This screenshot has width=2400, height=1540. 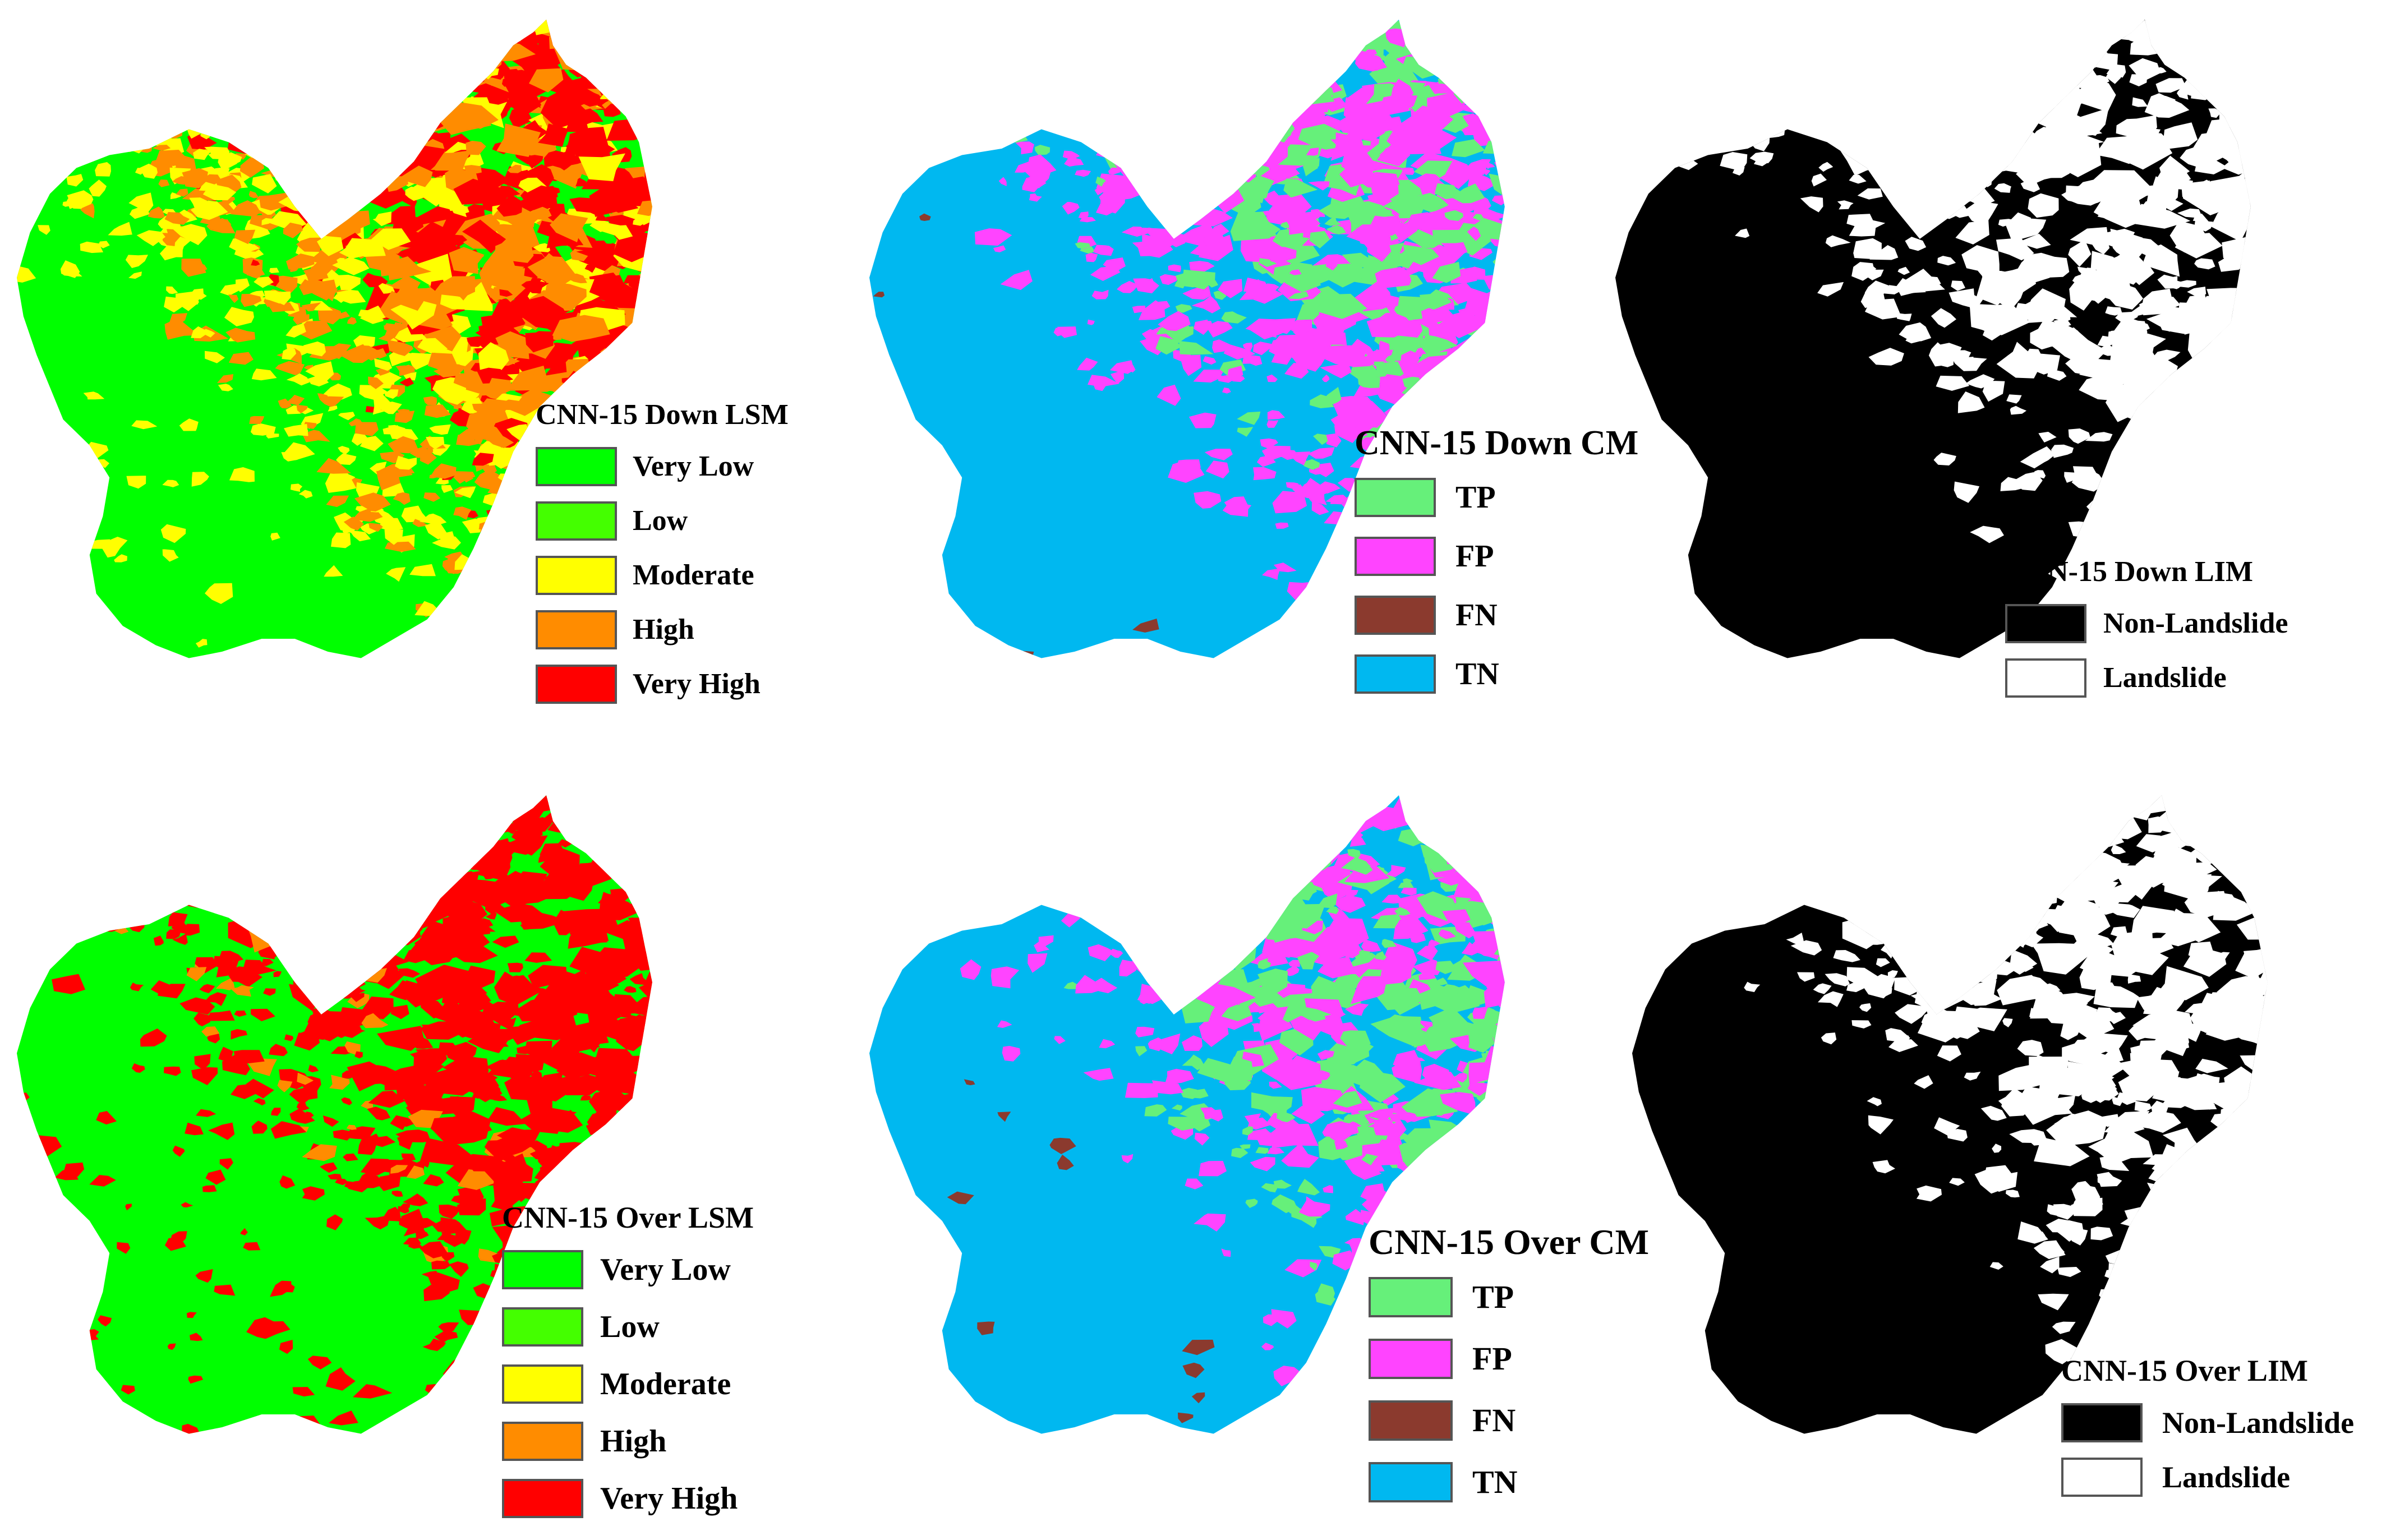 What do you see at coordinates (628, 1218) in the screenshot?
I see `legend-title: CNN-15 Over LSM` at bounding box center [628, 1218].